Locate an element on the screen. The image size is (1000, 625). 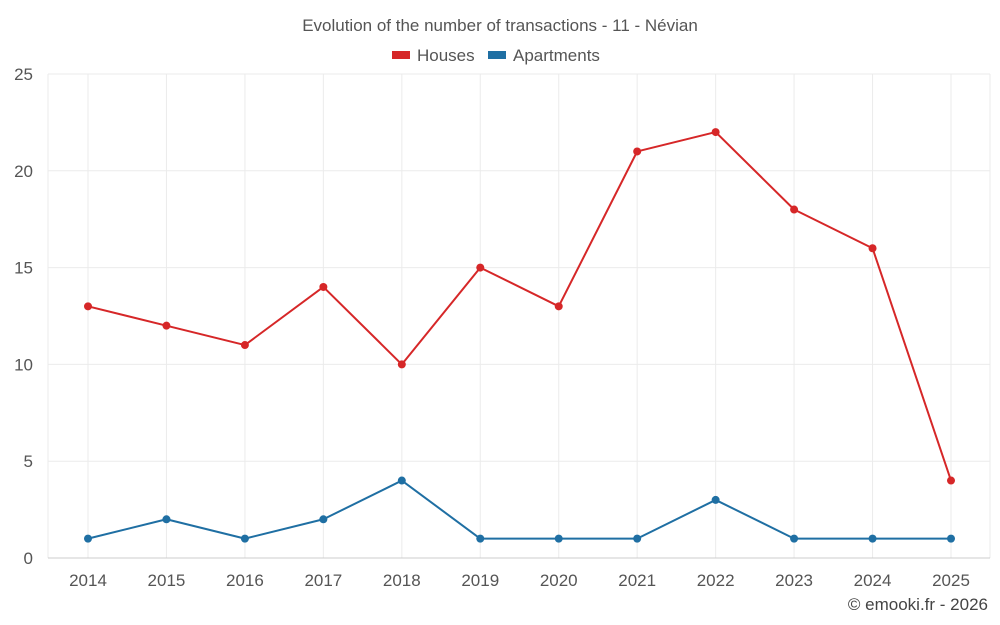
legend-label: Apartments is located at coordinates (556, 55).